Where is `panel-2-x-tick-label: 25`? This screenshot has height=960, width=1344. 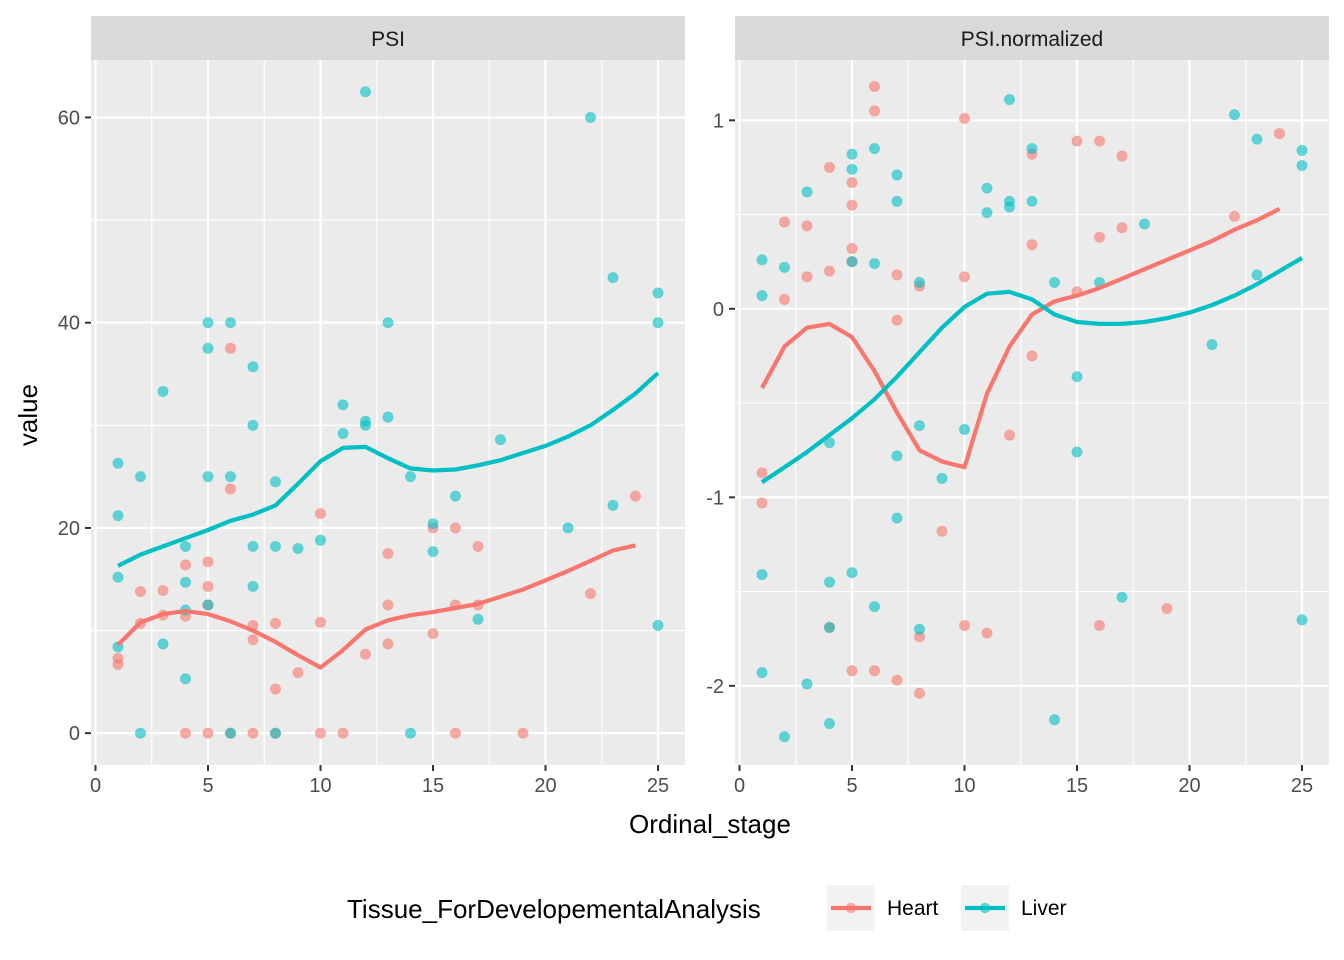 panel-2-x-tick-label: 25 is located at coordinates (1302, 786).